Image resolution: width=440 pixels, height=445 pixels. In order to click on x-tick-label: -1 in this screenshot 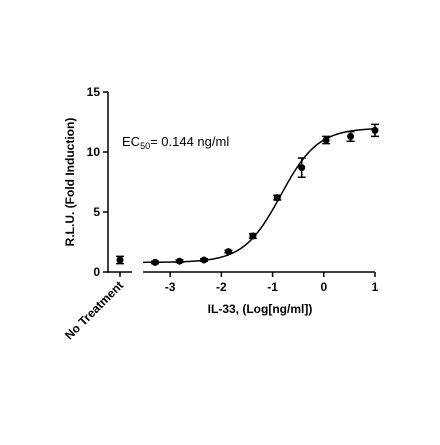, I will do `click(272, 287)`.